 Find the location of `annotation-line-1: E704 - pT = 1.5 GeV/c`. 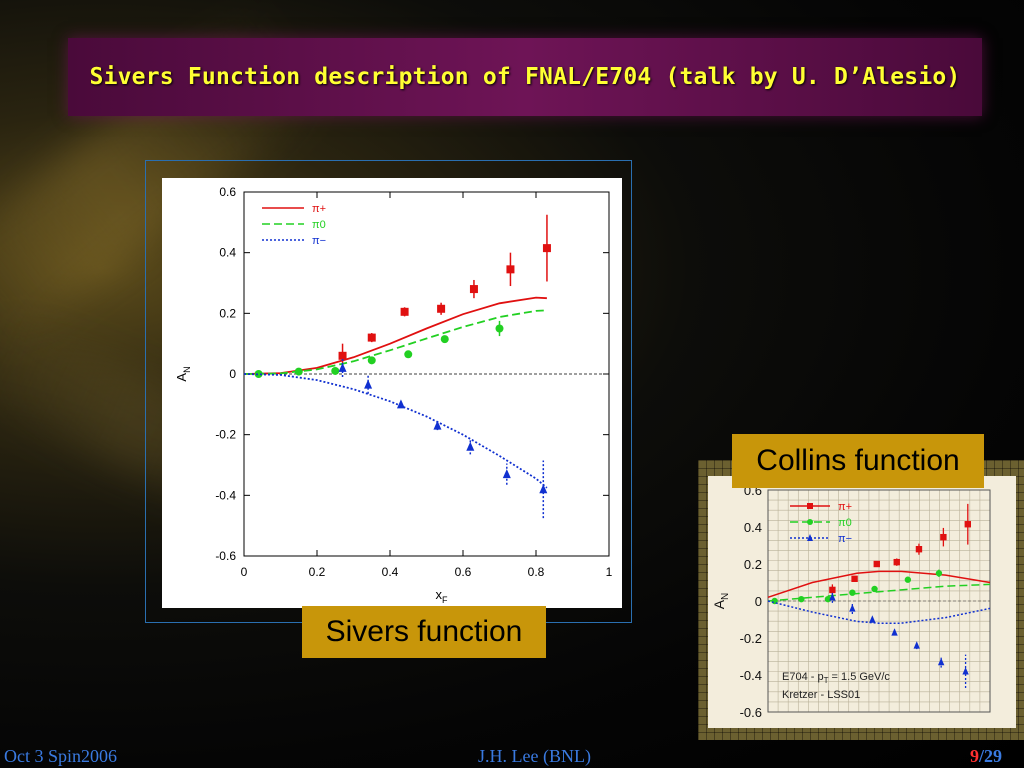

annotation-line-1: E704 - pT = 1.5 GeV/c is located at coordinates (836, 678).